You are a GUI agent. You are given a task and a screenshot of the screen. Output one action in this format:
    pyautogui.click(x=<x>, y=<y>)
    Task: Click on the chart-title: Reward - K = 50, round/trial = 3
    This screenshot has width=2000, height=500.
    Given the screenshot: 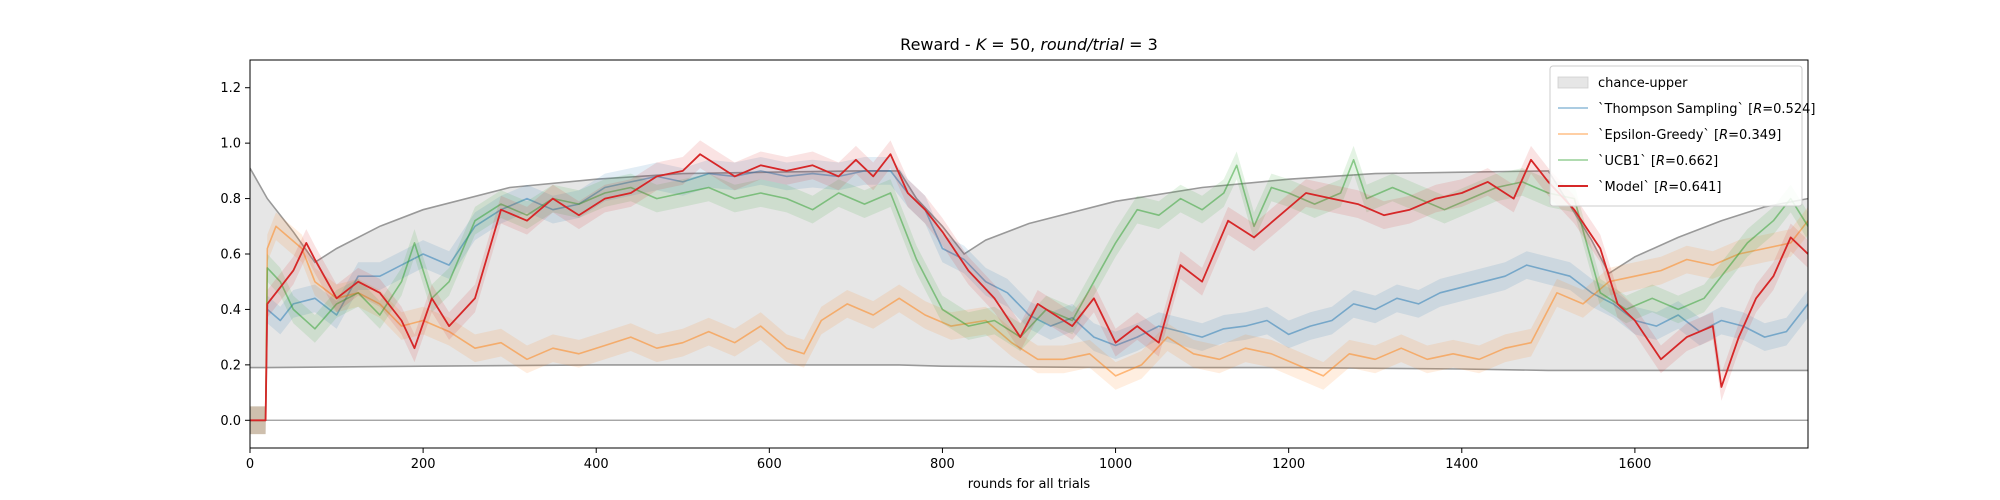 What is the action you would take?
    pyautogui.click(x=1029, y=44)
    